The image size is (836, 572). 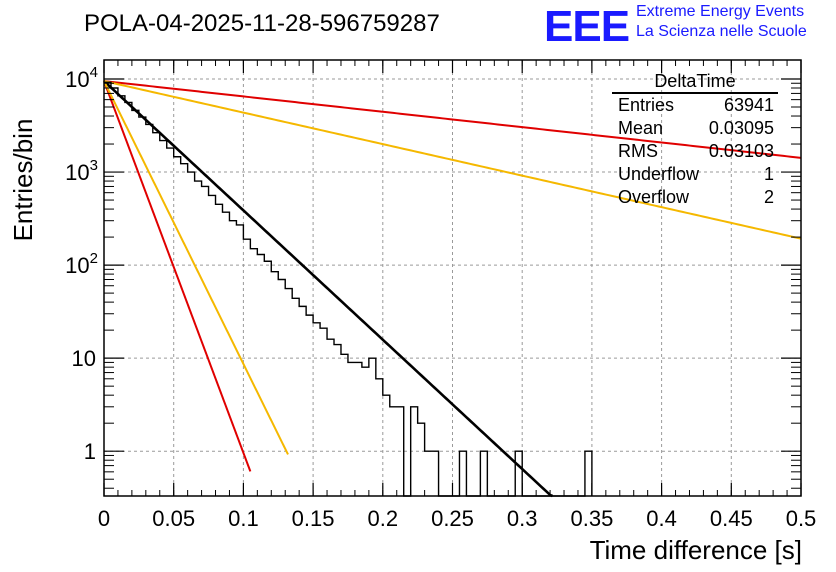 What do you see at coordinates (23, 180) in the screenshot?
I see `y-axis-label: Entries/bin` at bounding box center [23, 180].